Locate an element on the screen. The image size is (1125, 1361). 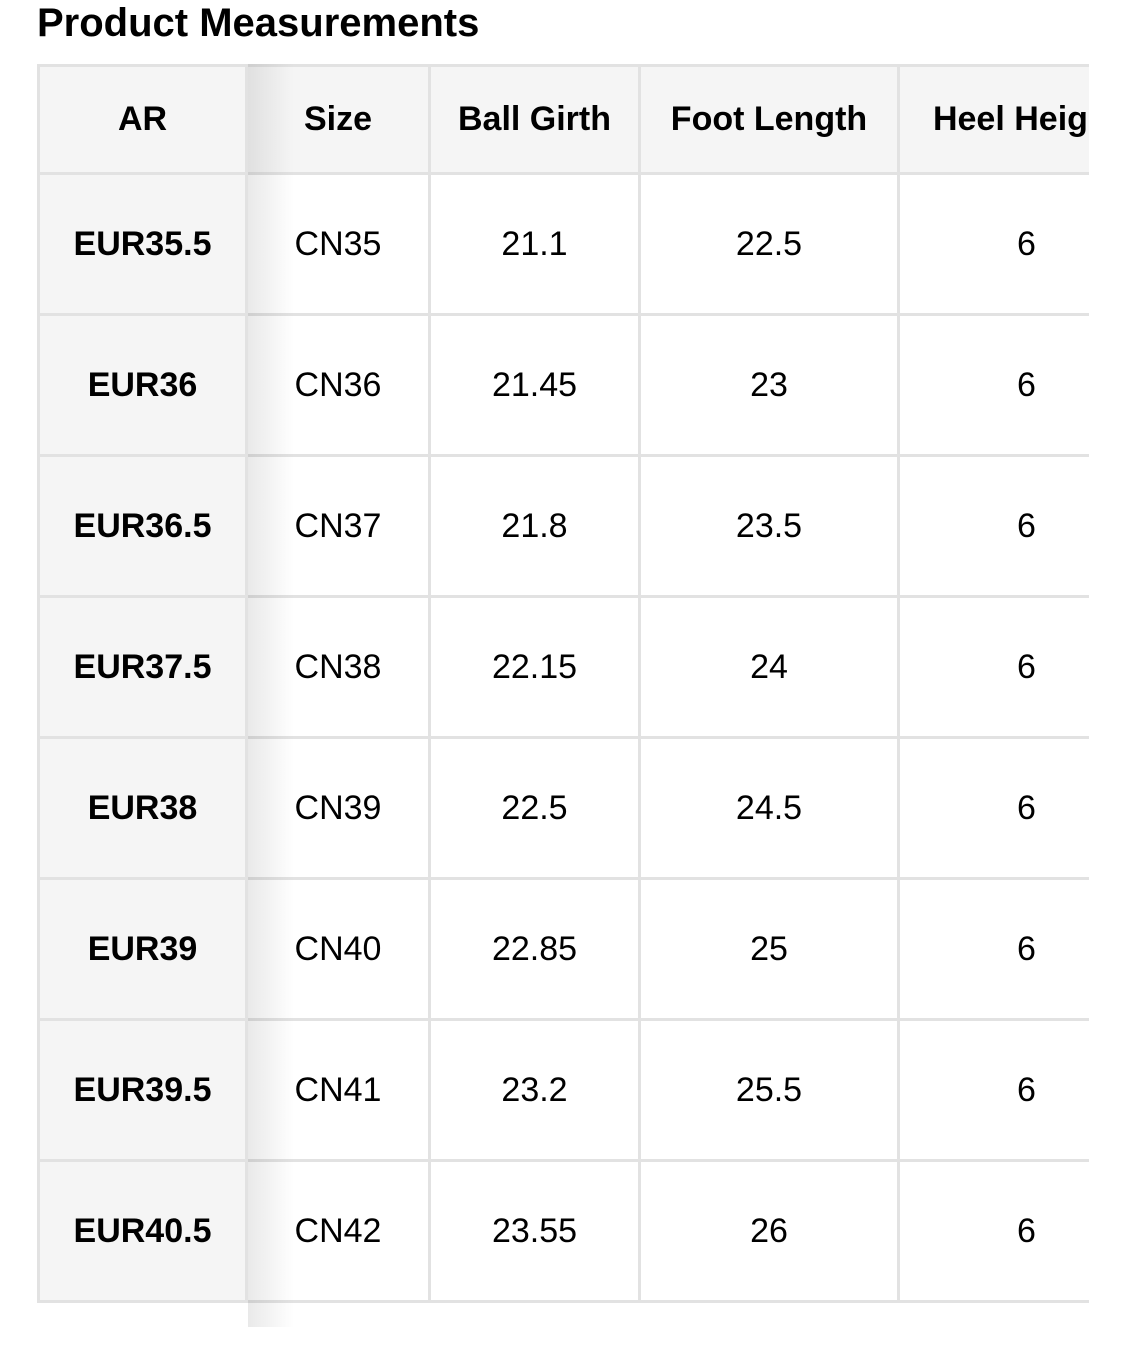
table-cell: 21.45 is located at coordinates (534, 385).